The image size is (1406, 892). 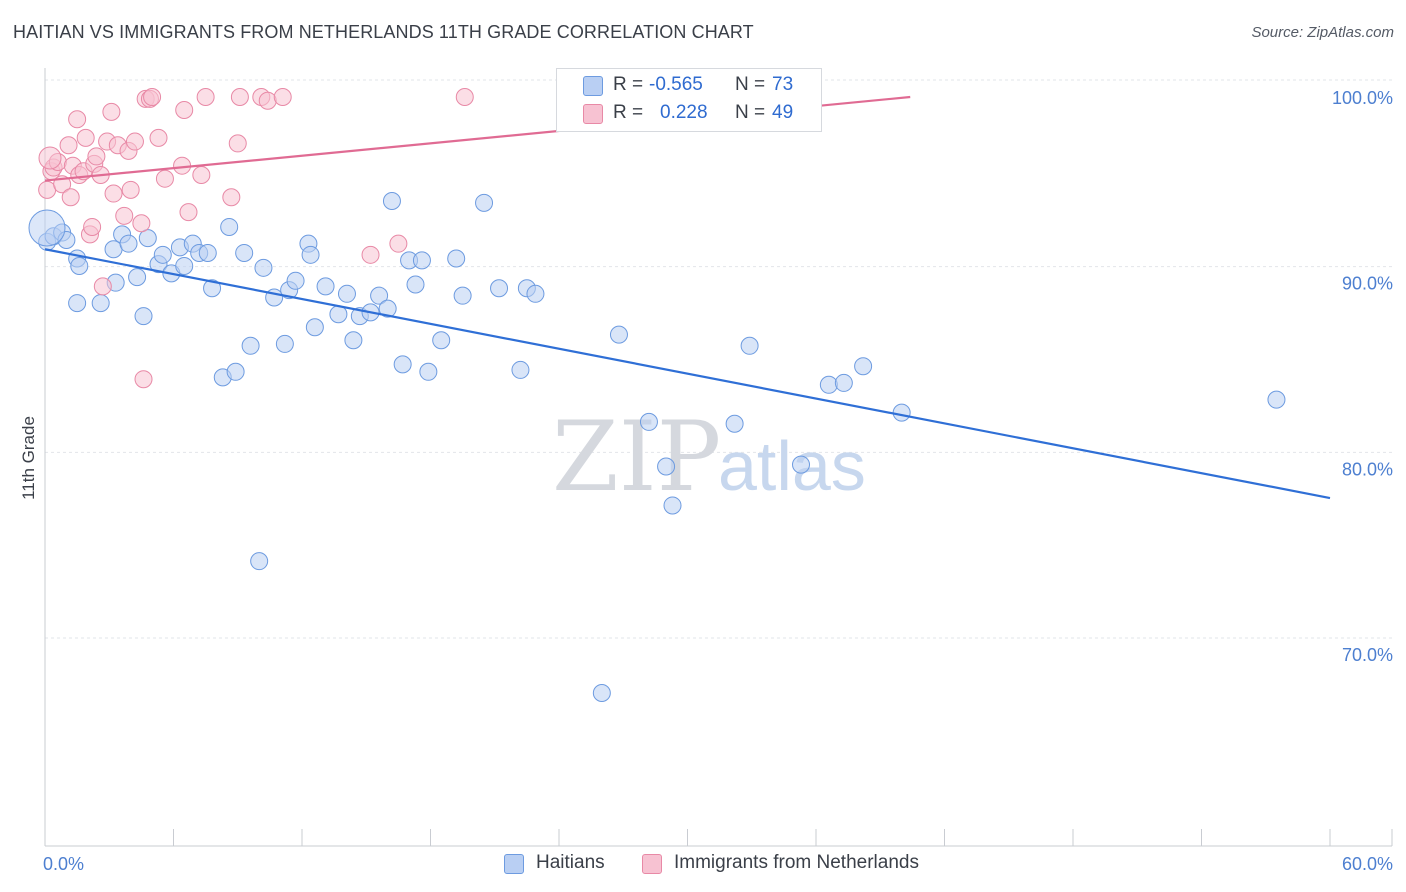 What do you see at coordinates (593, 114) in the screenshot?
I see `legend-swatch-netherlands` at bounding box center [593, 114].